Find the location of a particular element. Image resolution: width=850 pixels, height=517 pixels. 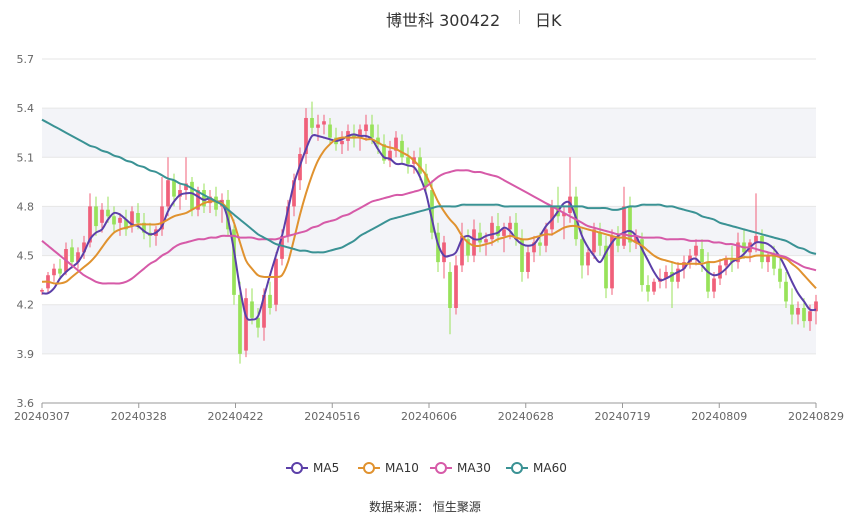

y-tick-label: 5.7 is located at coordinates (26, 59).